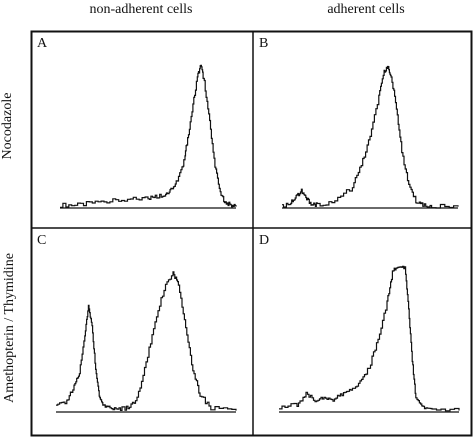 The height and width of the screenshot is (437, 474). I want to click on histogram-line-b, so click(370, 137).